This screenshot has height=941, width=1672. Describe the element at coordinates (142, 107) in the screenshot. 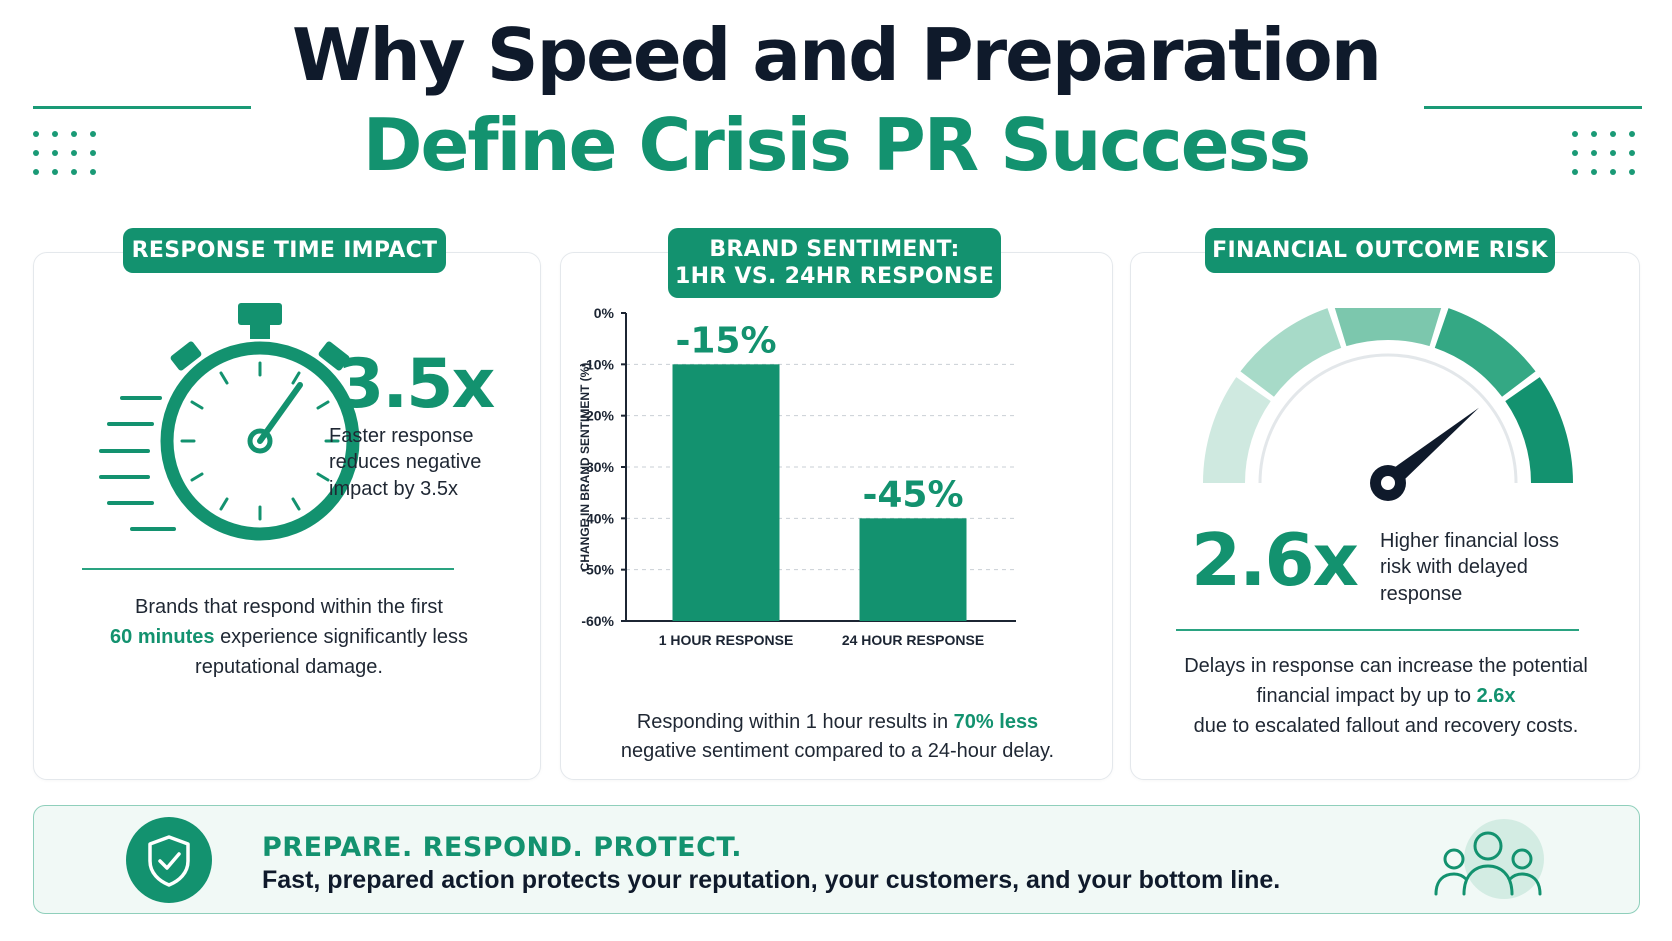

I see `left-decor-line` at that location.